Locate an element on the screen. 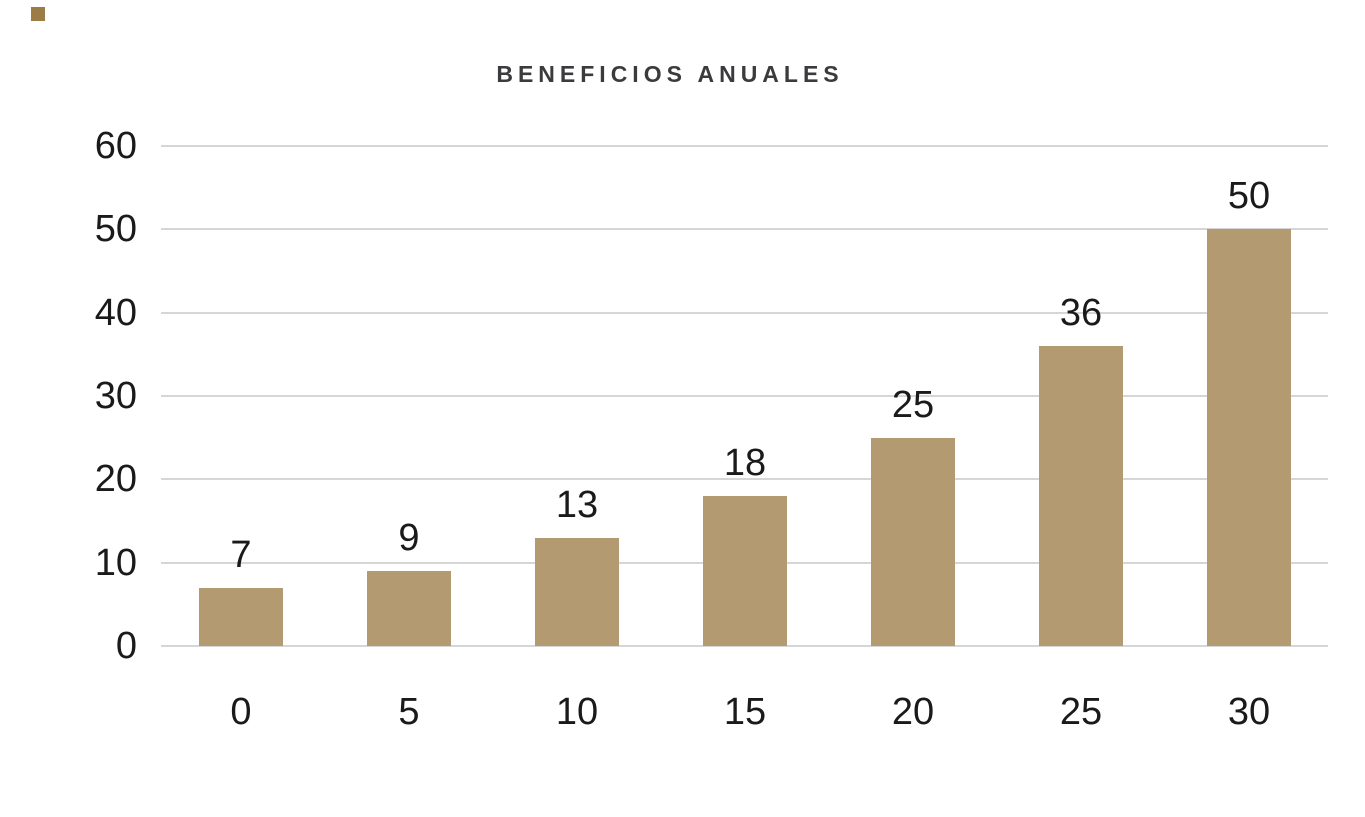  x-tick-label: 15 is located at coordinates (745, 712).